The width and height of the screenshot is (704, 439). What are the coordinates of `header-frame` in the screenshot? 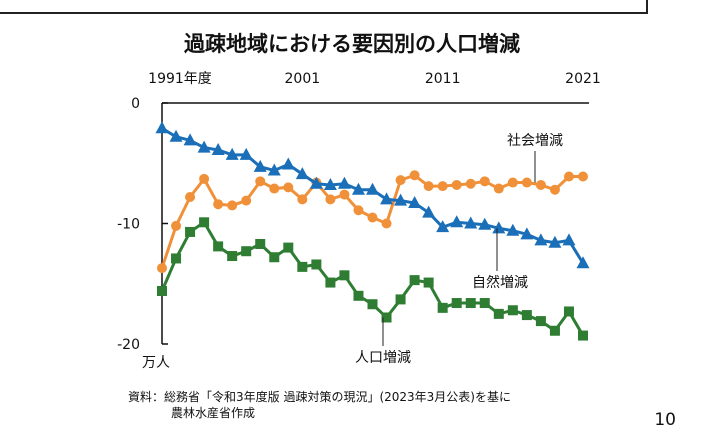 It's located at (324, 7).